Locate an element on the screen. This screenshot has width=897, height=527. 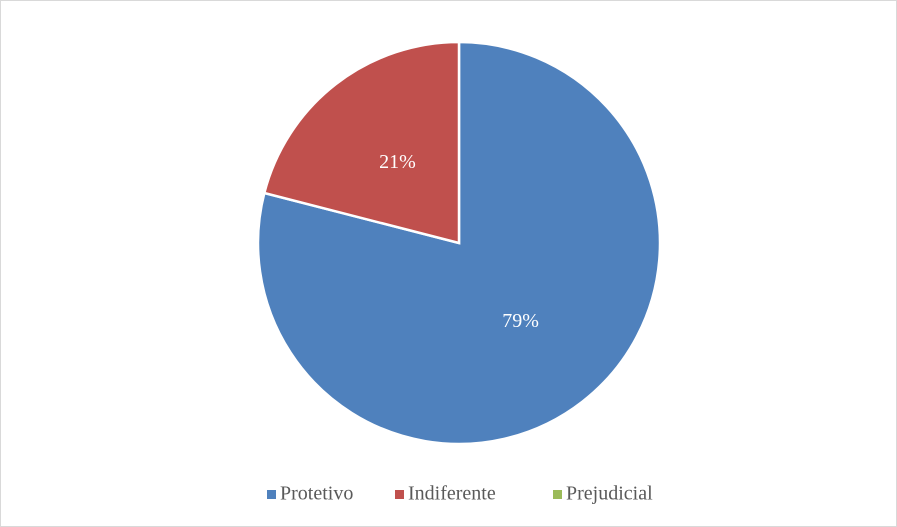
data-label: 21% is located at coordinates (397, 162).